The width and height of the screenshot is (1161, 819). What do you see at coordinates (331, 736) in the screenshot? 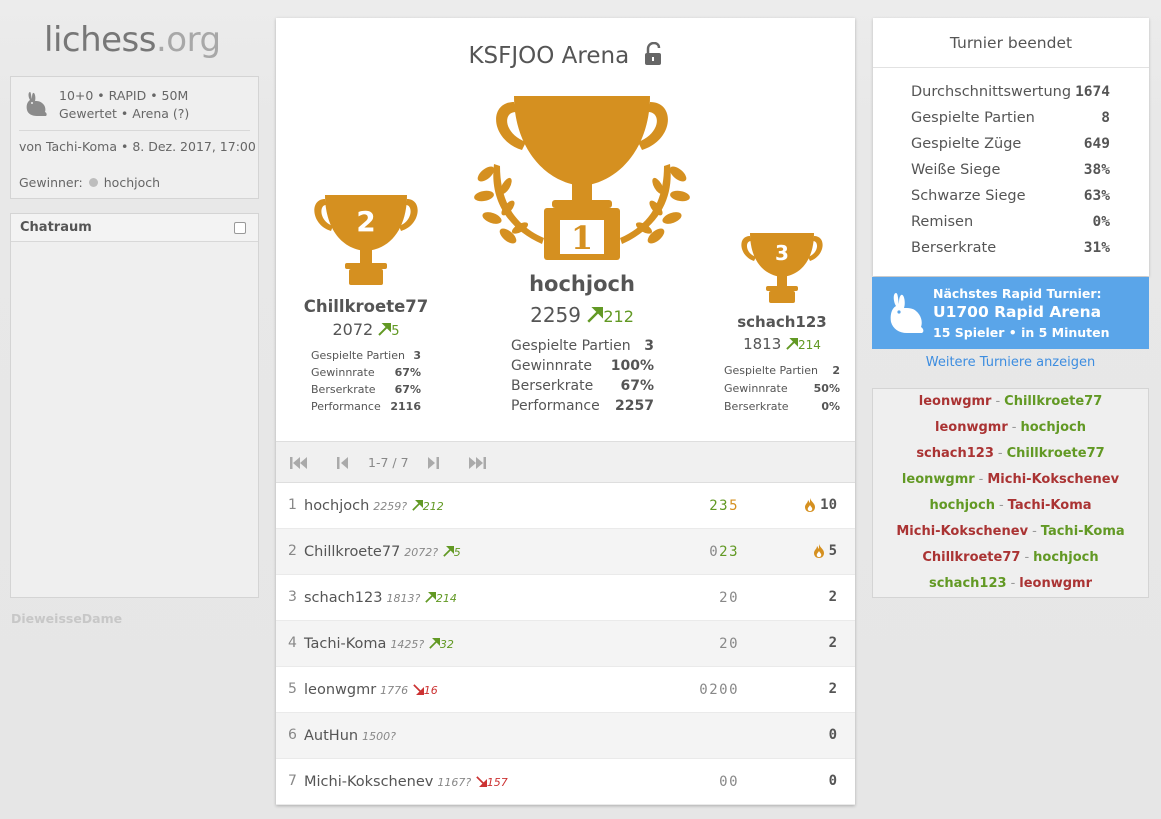
I see `player-name-link: AutHun` at bounding box center [331, 736].